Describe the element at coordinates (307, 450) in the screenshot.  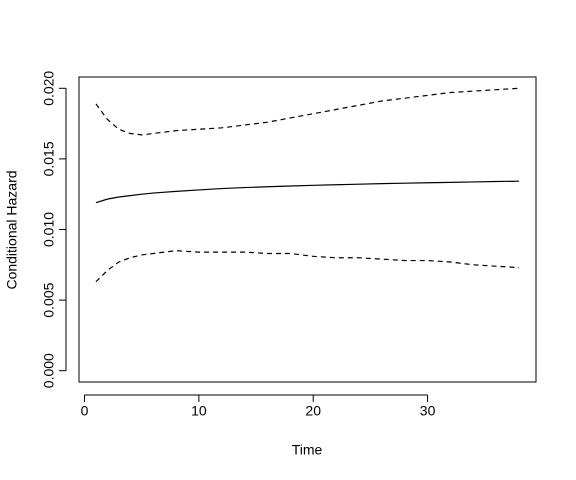
I see `x-axis-label: Time` at that location.